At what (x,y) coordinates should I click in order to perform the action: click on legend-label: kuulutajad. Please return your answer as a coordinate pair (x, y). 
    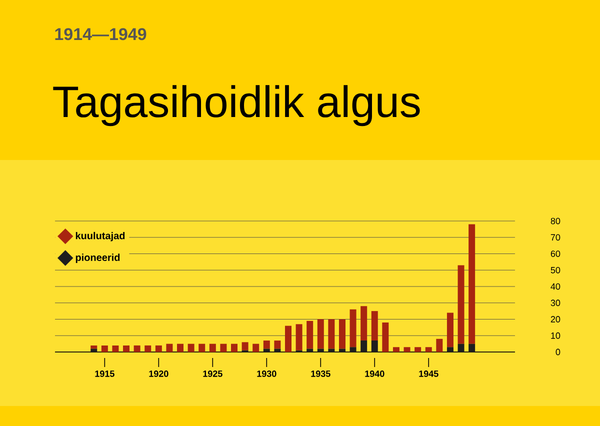
    Looking at the image, I should click on (100, 237).